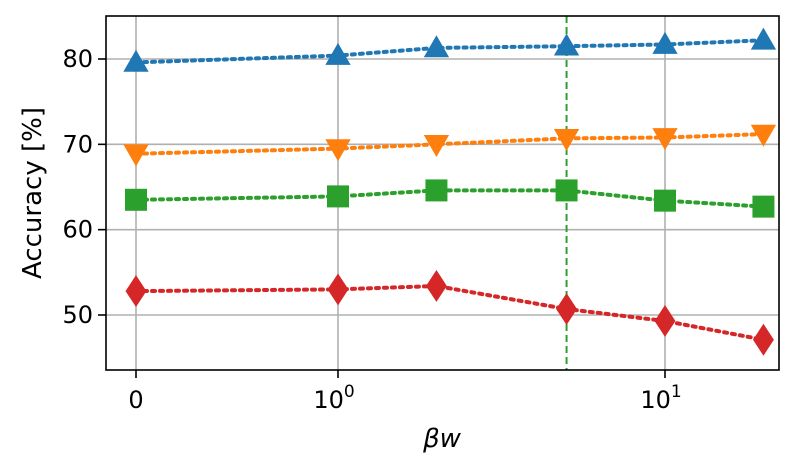 The height and width of the screenshot is (470, 794). What do you see at coordinates (333, 398) in the screenshot?
I see `x-tick-label: 10⁰` at bounding box center [333, 398].